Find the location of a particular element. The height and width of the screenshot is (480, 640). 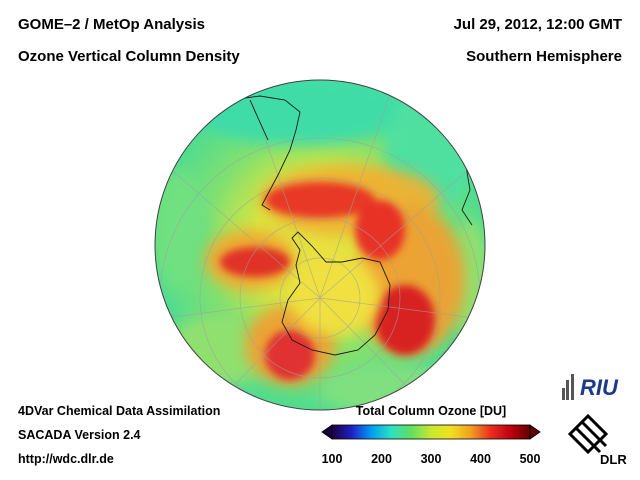

colorbar-title: Total Column Ozone [DU] is located at coordinates (431, 411).